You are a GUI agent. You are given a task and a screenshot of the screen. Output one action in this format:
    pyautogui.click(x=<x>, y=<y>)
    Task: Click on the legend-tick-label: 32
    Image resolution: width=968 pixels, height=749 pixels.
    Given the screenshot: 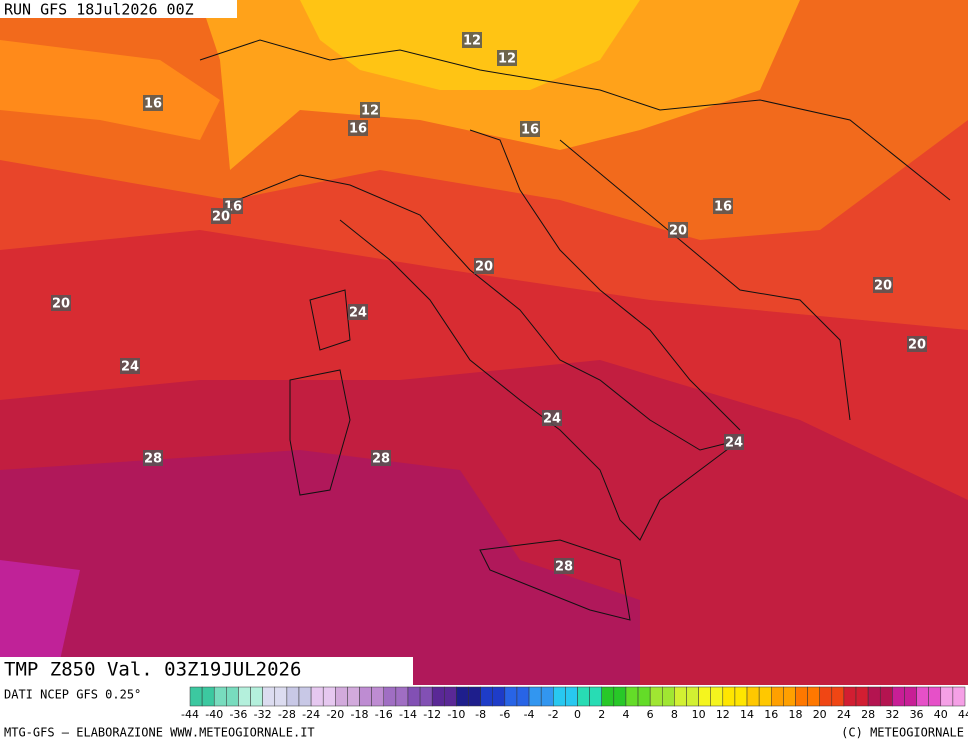 What is the action you would take?
    pyautogui.click(x=892, y=714)
    